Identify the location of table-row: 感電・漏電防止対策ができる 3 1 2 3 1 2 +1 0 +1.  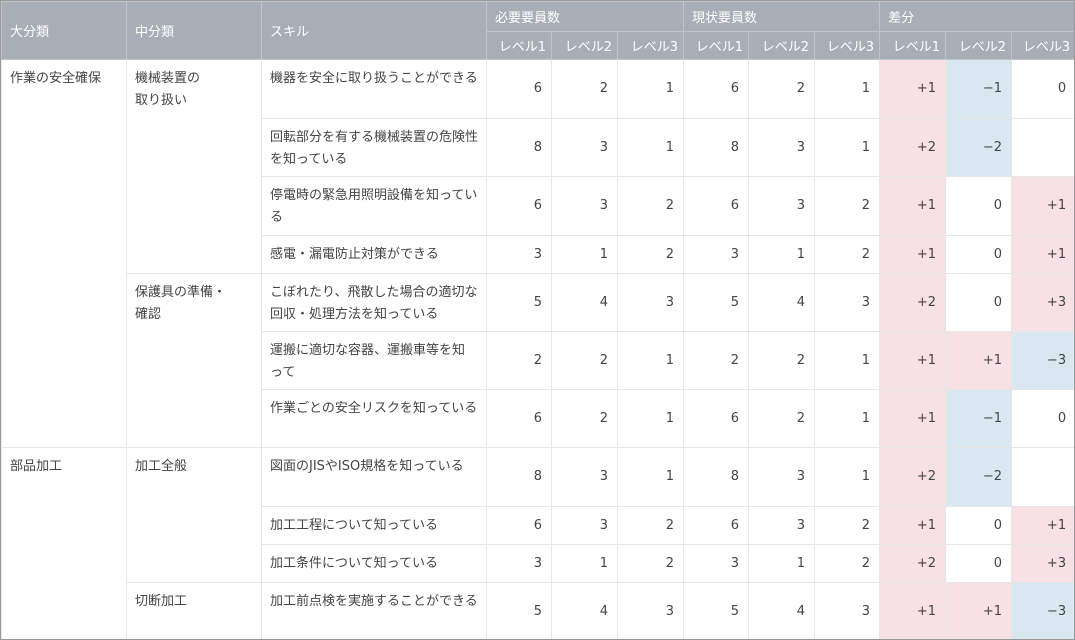
(538, 254).